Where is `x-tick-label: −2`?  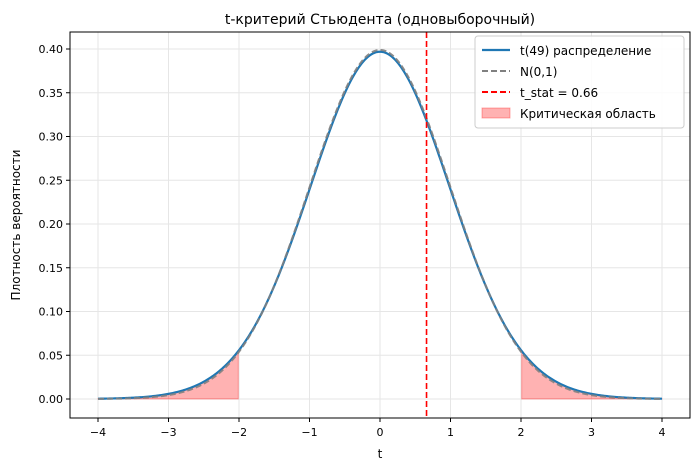 x-tick-label: −2 is located at coordinates (239, 432).